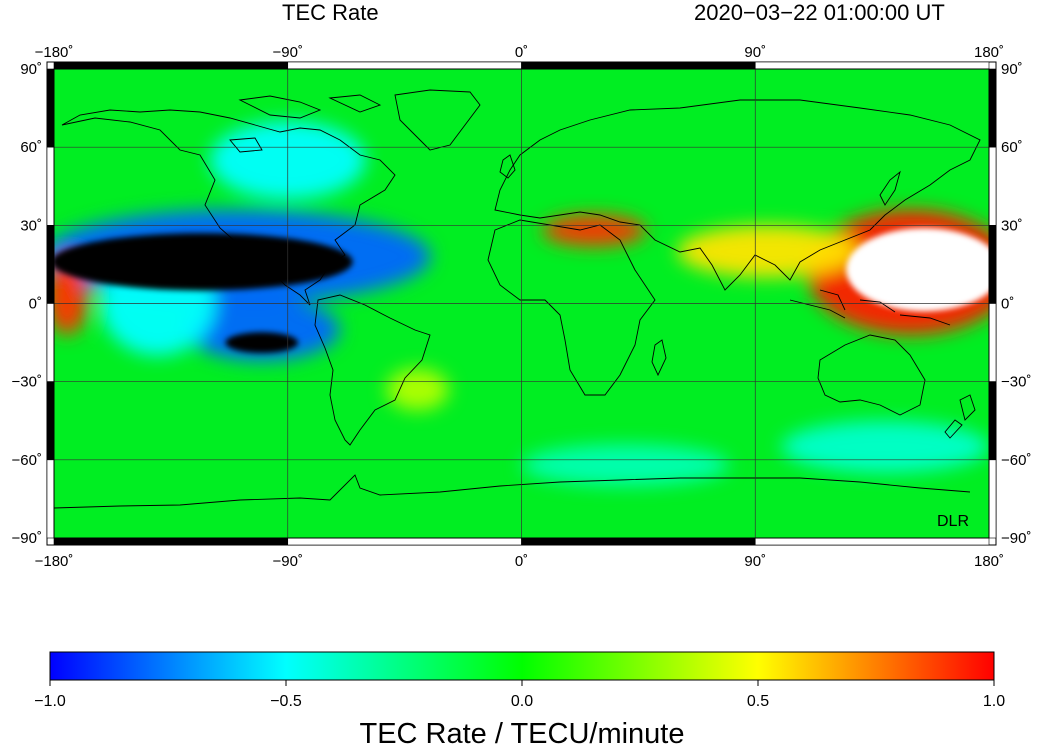  Describe the element at coordinates (522, 701) in the screenshot. I see `colorbar-tick-label-2: 0.0` at that location.